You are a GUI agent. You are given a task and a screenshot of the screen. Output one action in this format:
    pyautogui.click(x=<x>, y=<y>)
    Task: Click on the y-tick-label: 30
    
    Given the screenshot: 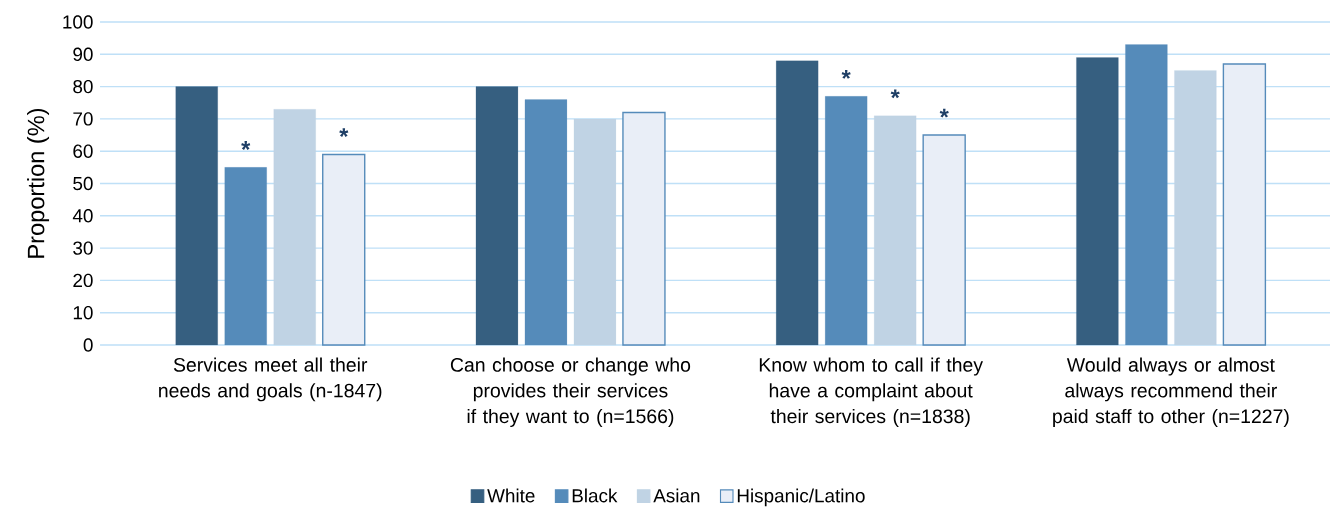 What is the action you would take?
    pyautogui.click(x=83, y=248)
    